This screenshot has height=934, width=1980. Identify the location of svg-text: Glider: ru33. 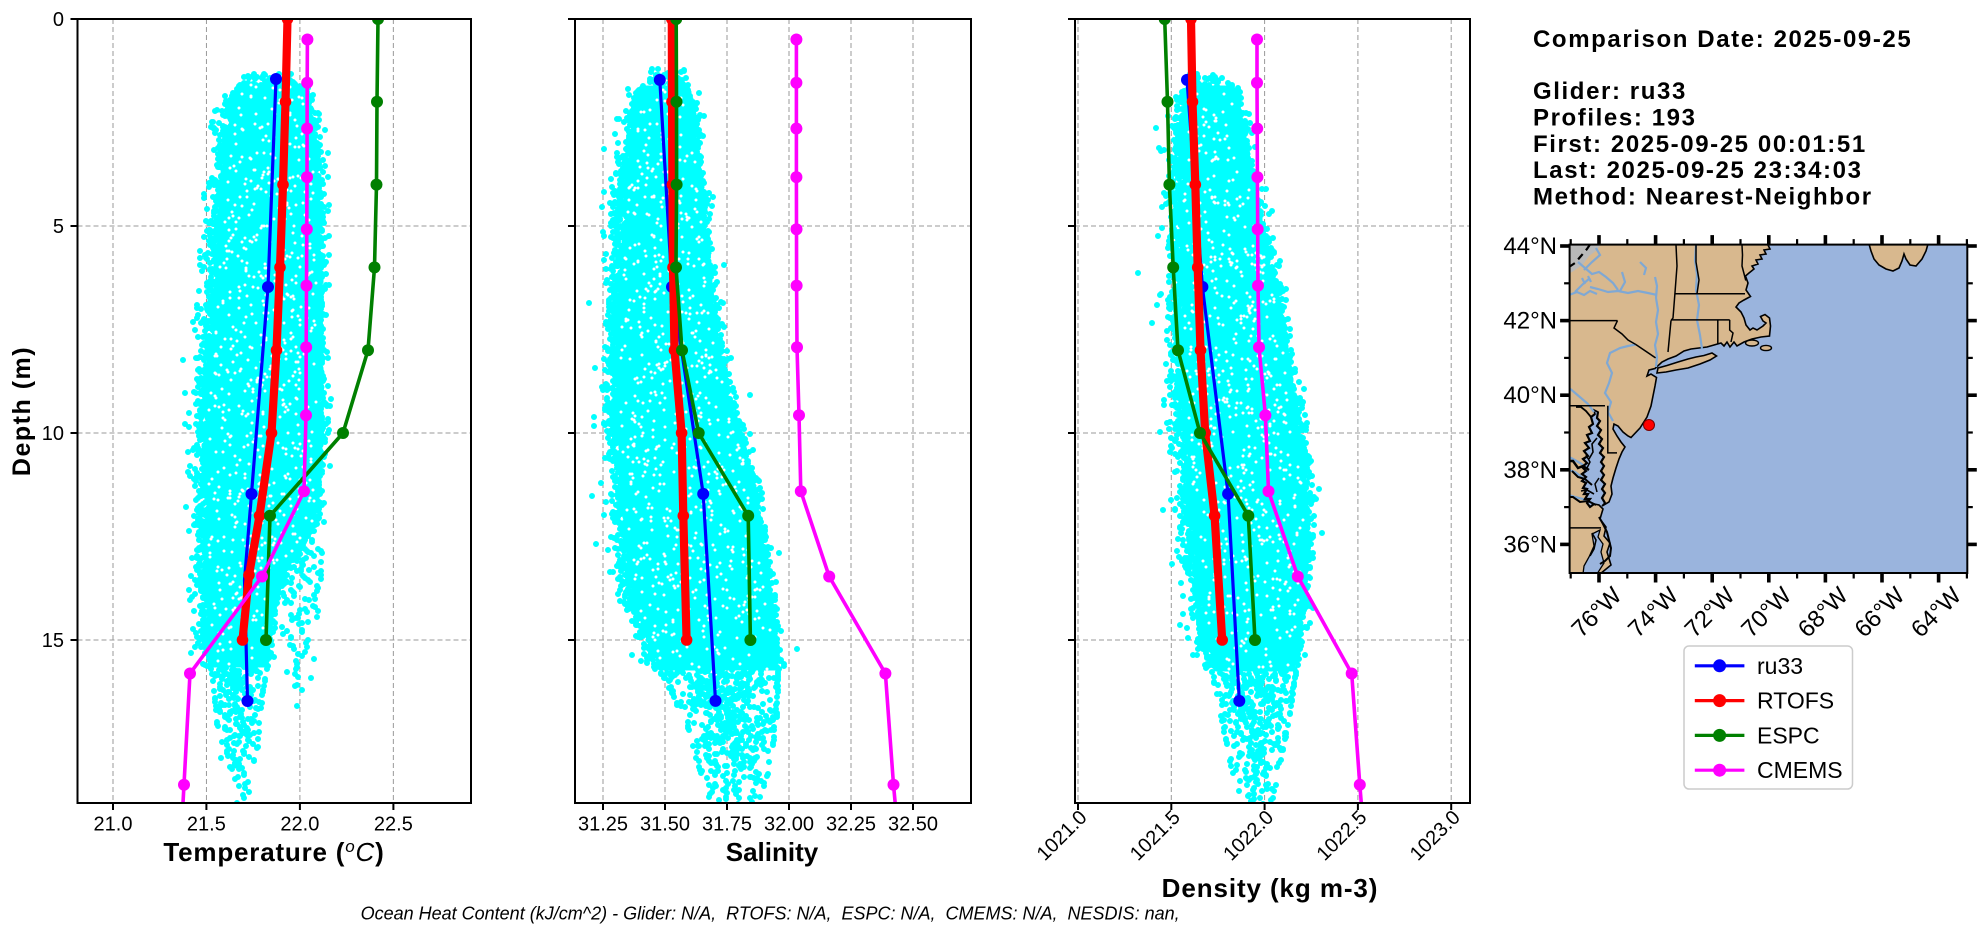
(1610, 91).